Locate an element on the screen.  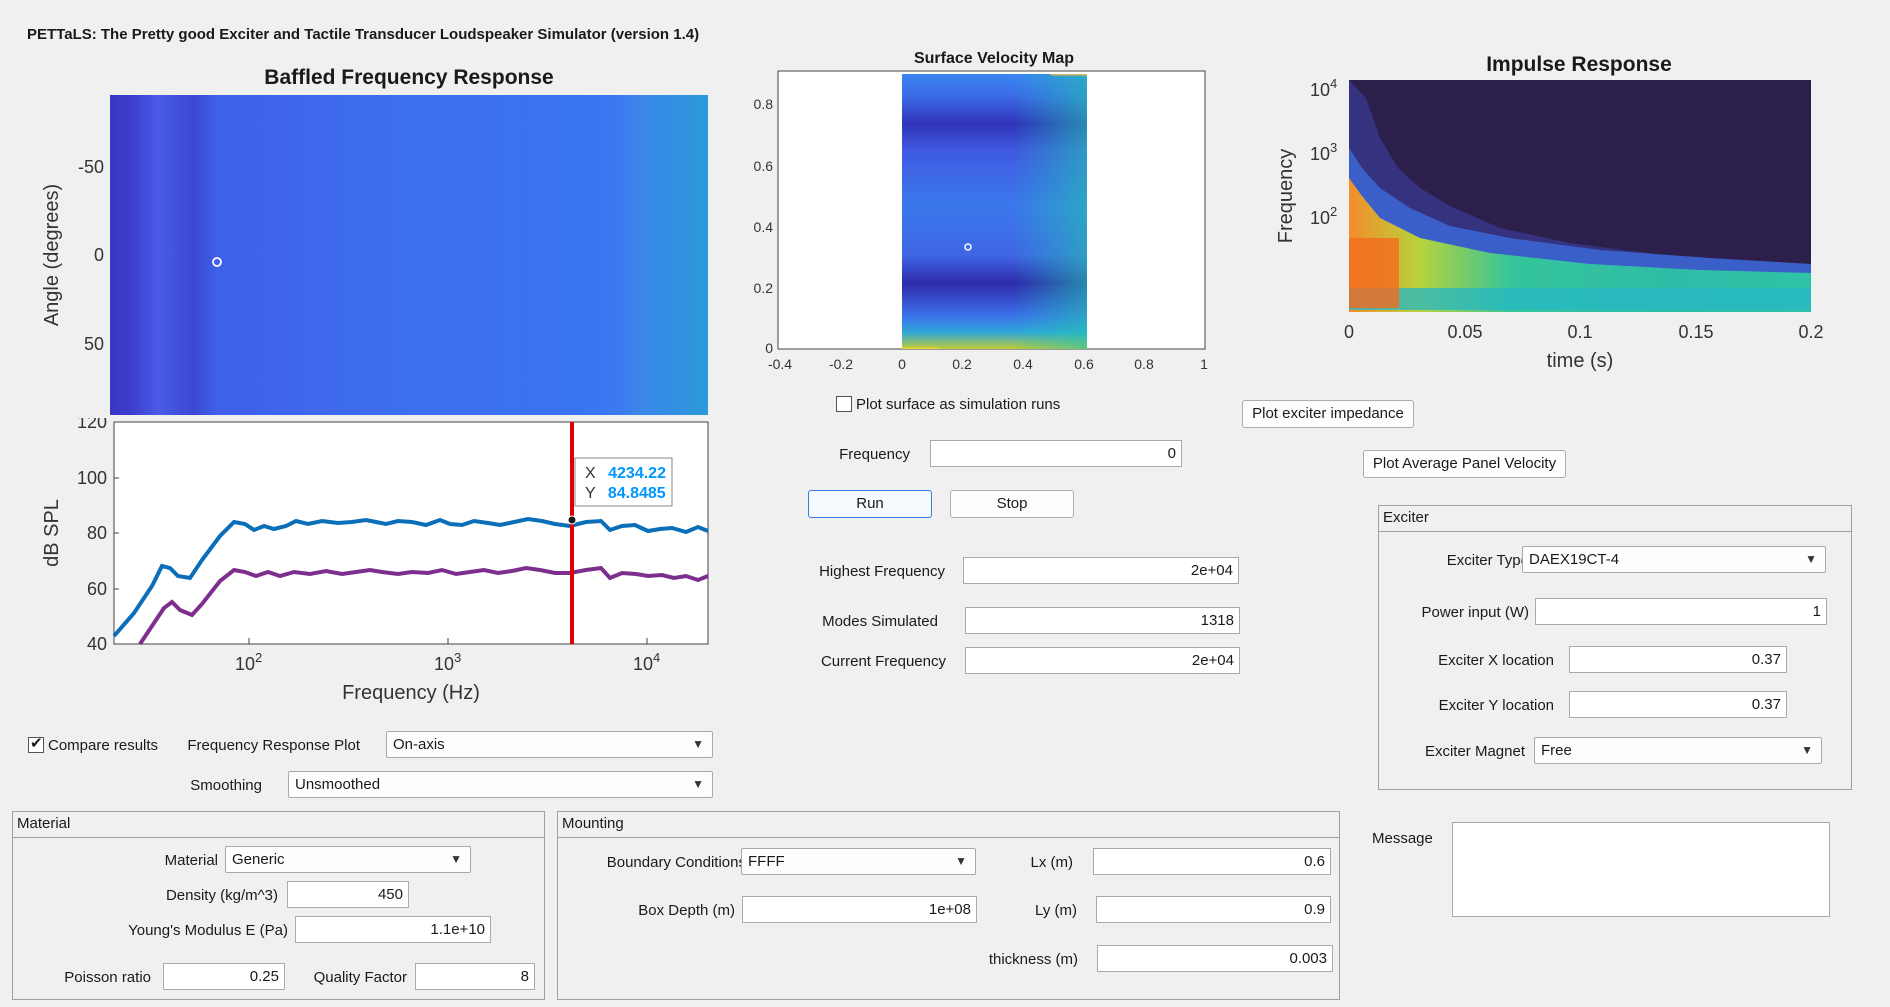
impulse-xtick: 0 is located at coordinates (1349, 332).